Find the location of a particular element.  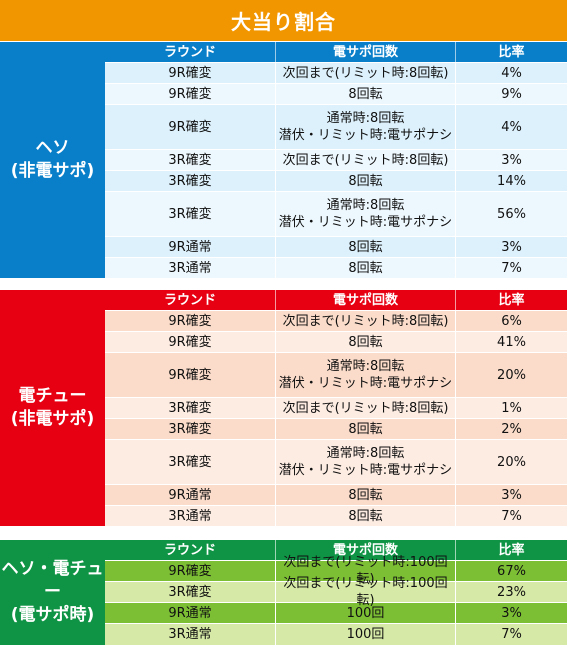

ratio-cell: 23% is located at coordinates (511, 592).